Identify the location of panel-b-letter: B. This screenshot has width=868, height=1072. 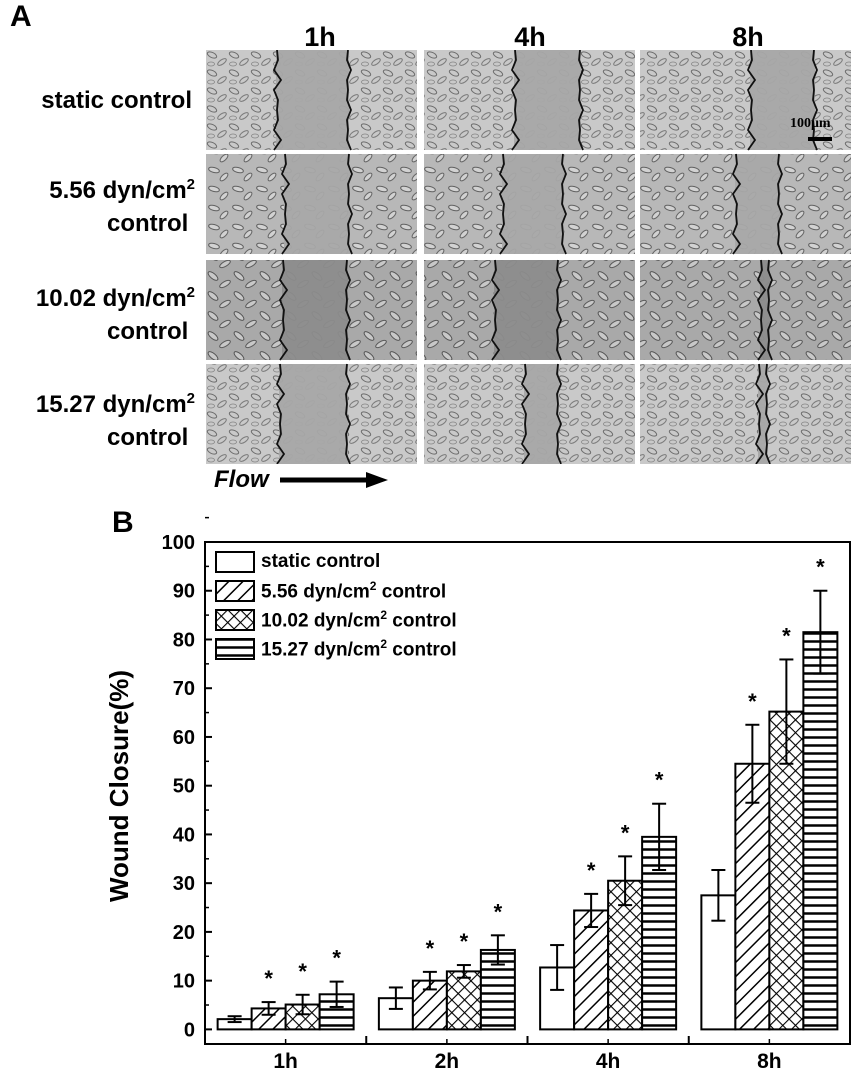
(123, 522).